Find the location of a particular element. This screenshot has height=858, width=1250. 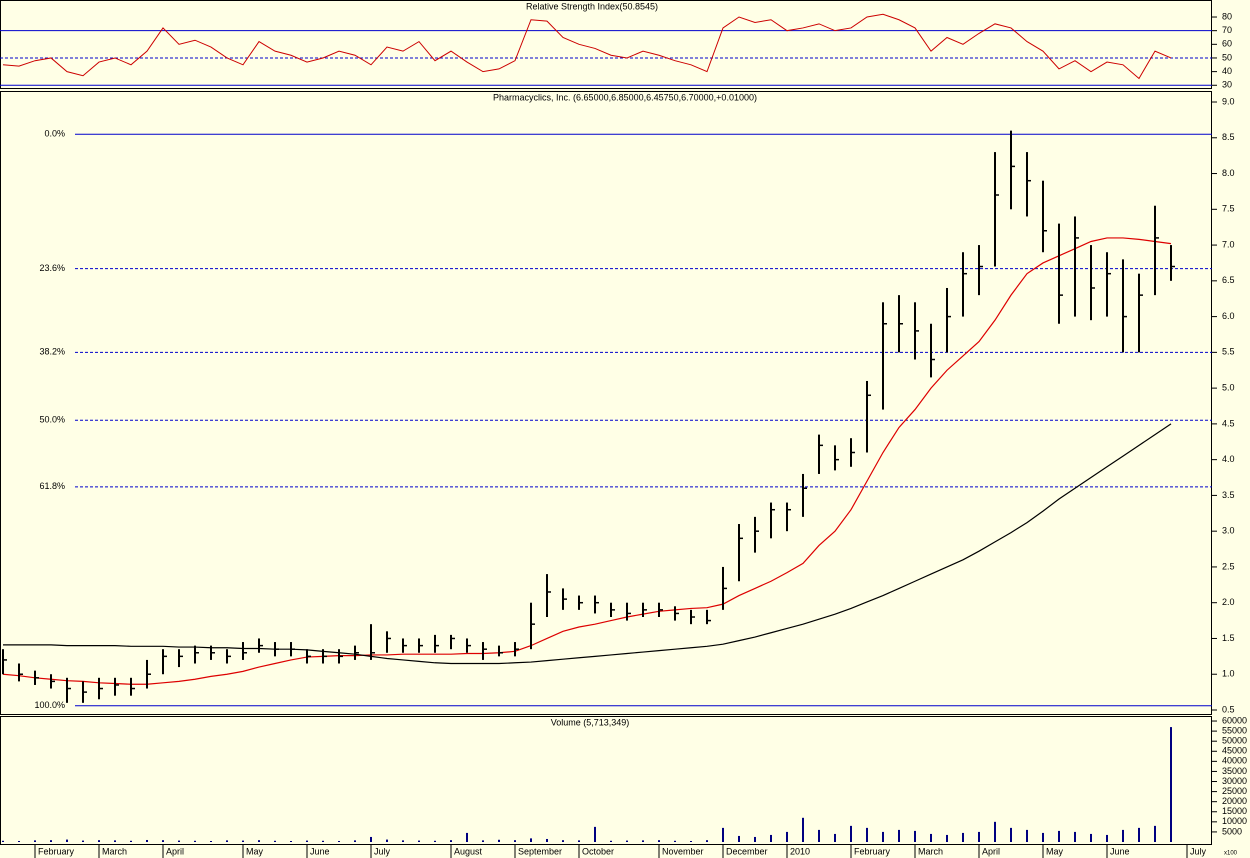

x-tick-label: December is located at coordinates (747, 851).